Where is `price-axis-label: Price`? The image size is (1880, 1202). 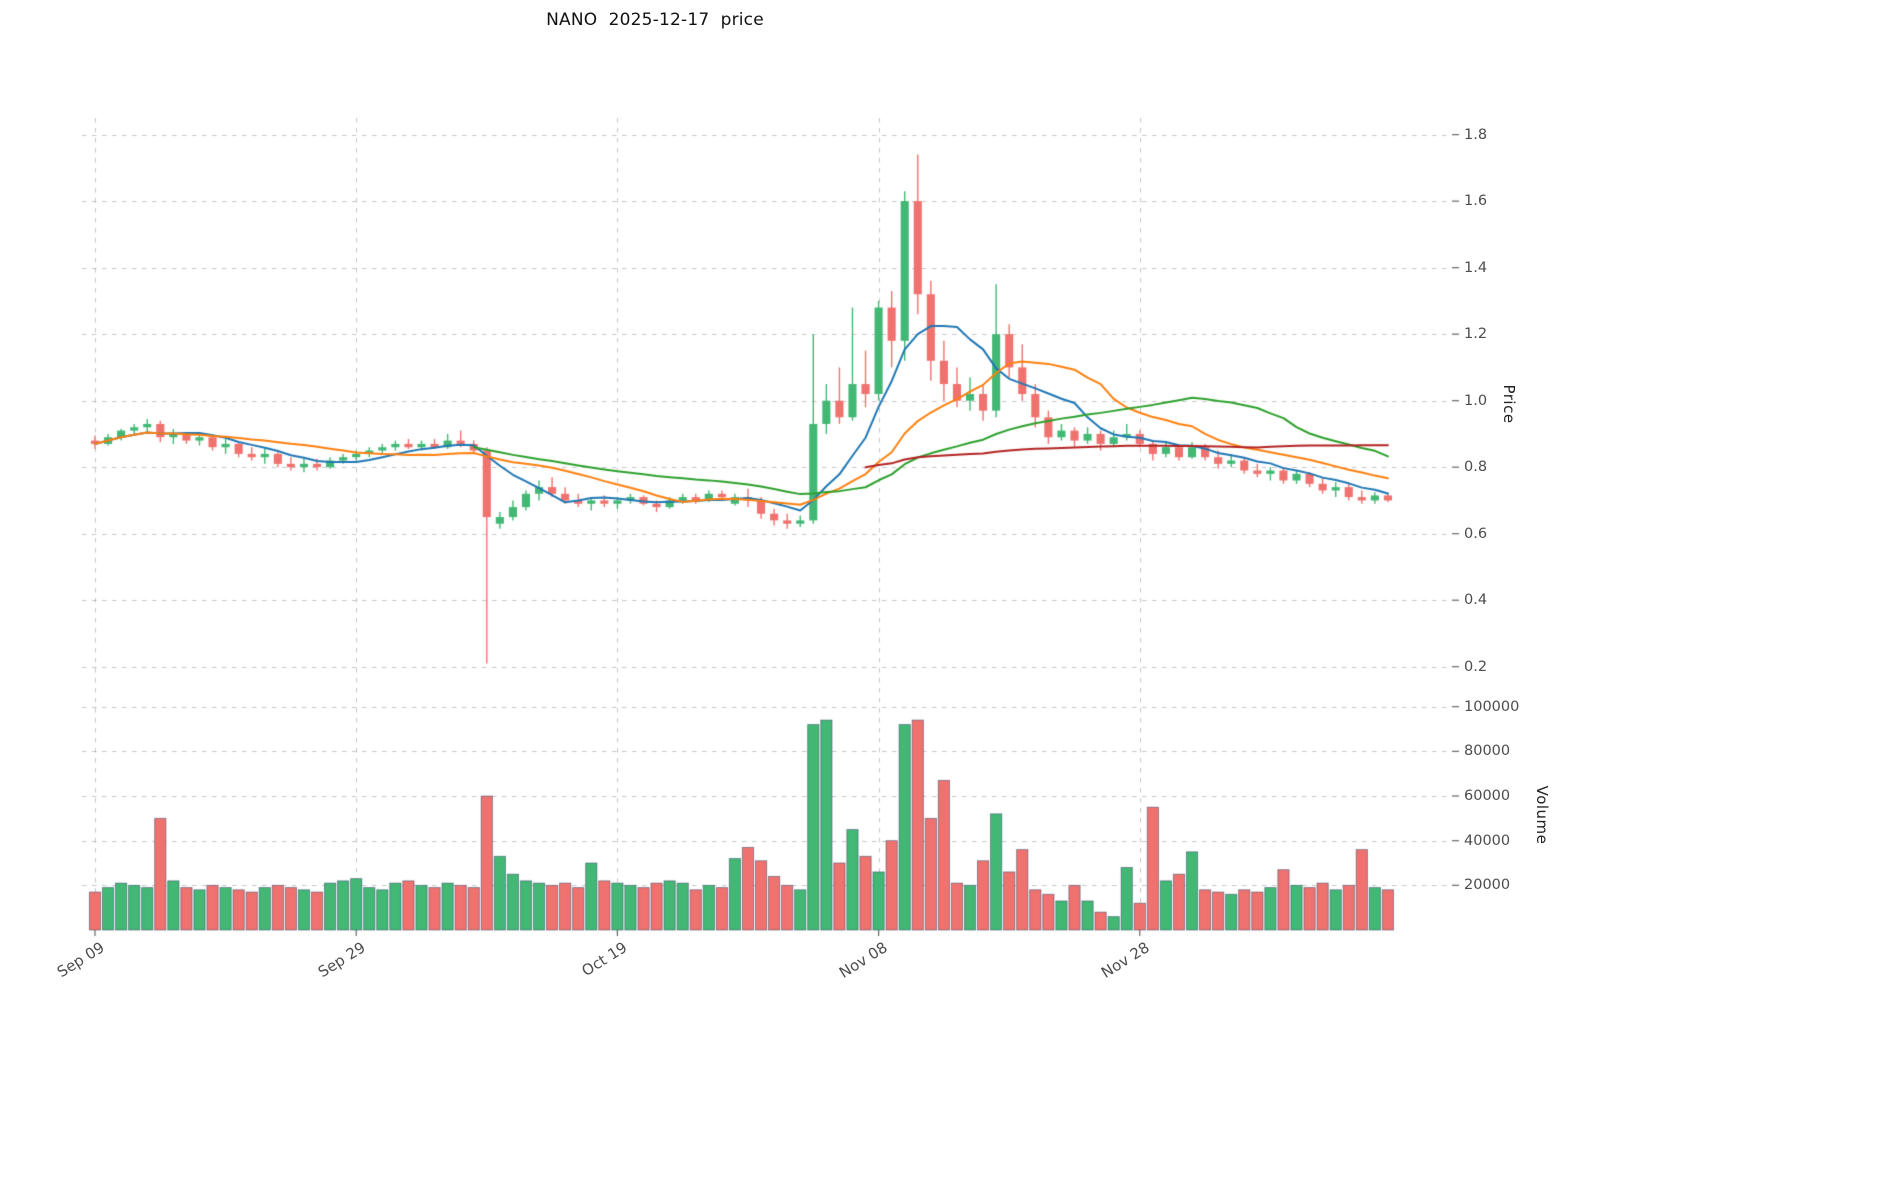 price-axis-label: Price is located at coordinates (1509, 404).